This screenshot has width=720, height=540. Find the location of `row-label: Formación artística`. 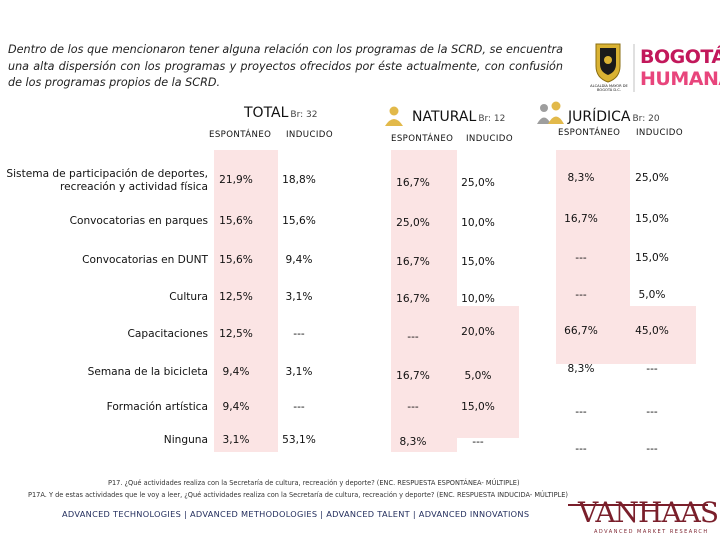

row-label: Formación artística is located at coordinates (157, 407).